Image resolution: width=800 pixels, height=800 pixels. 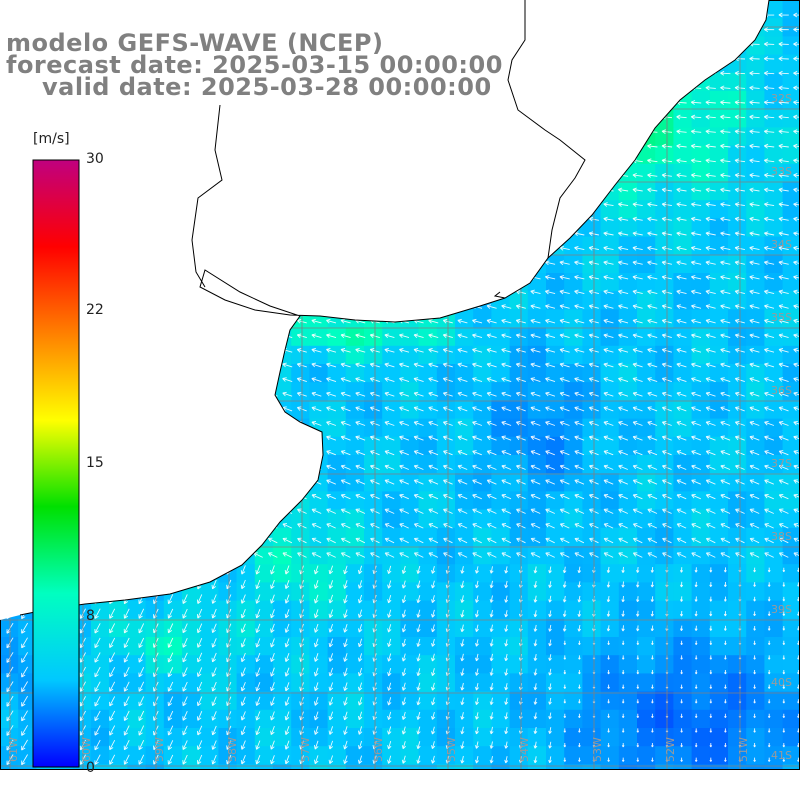 I want to click on wind-arrow-1999, so click(x=287, y=540).